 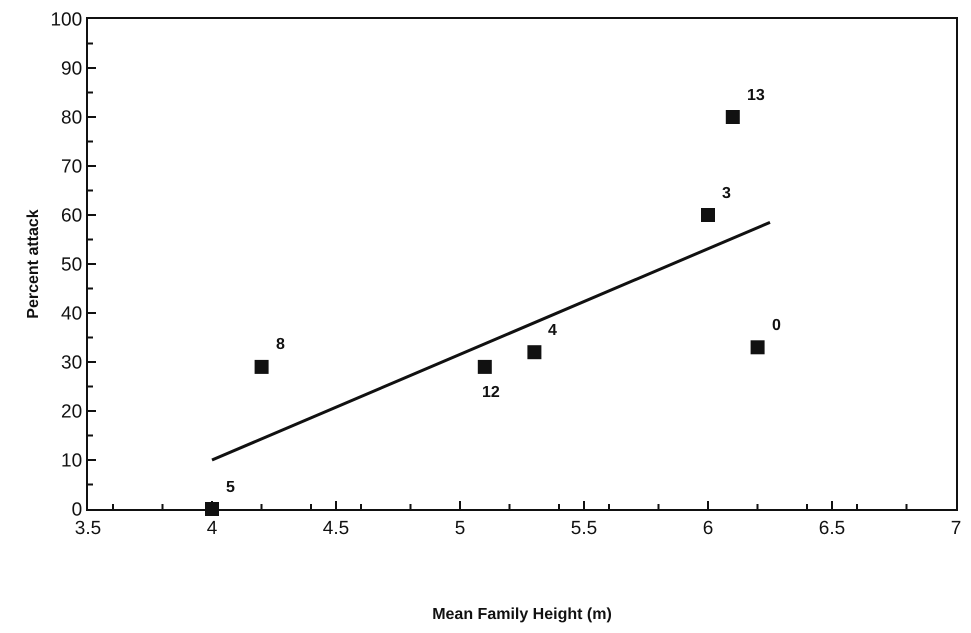 I want to click on x-tick-label: 6.5, so click(x=832, y=528).